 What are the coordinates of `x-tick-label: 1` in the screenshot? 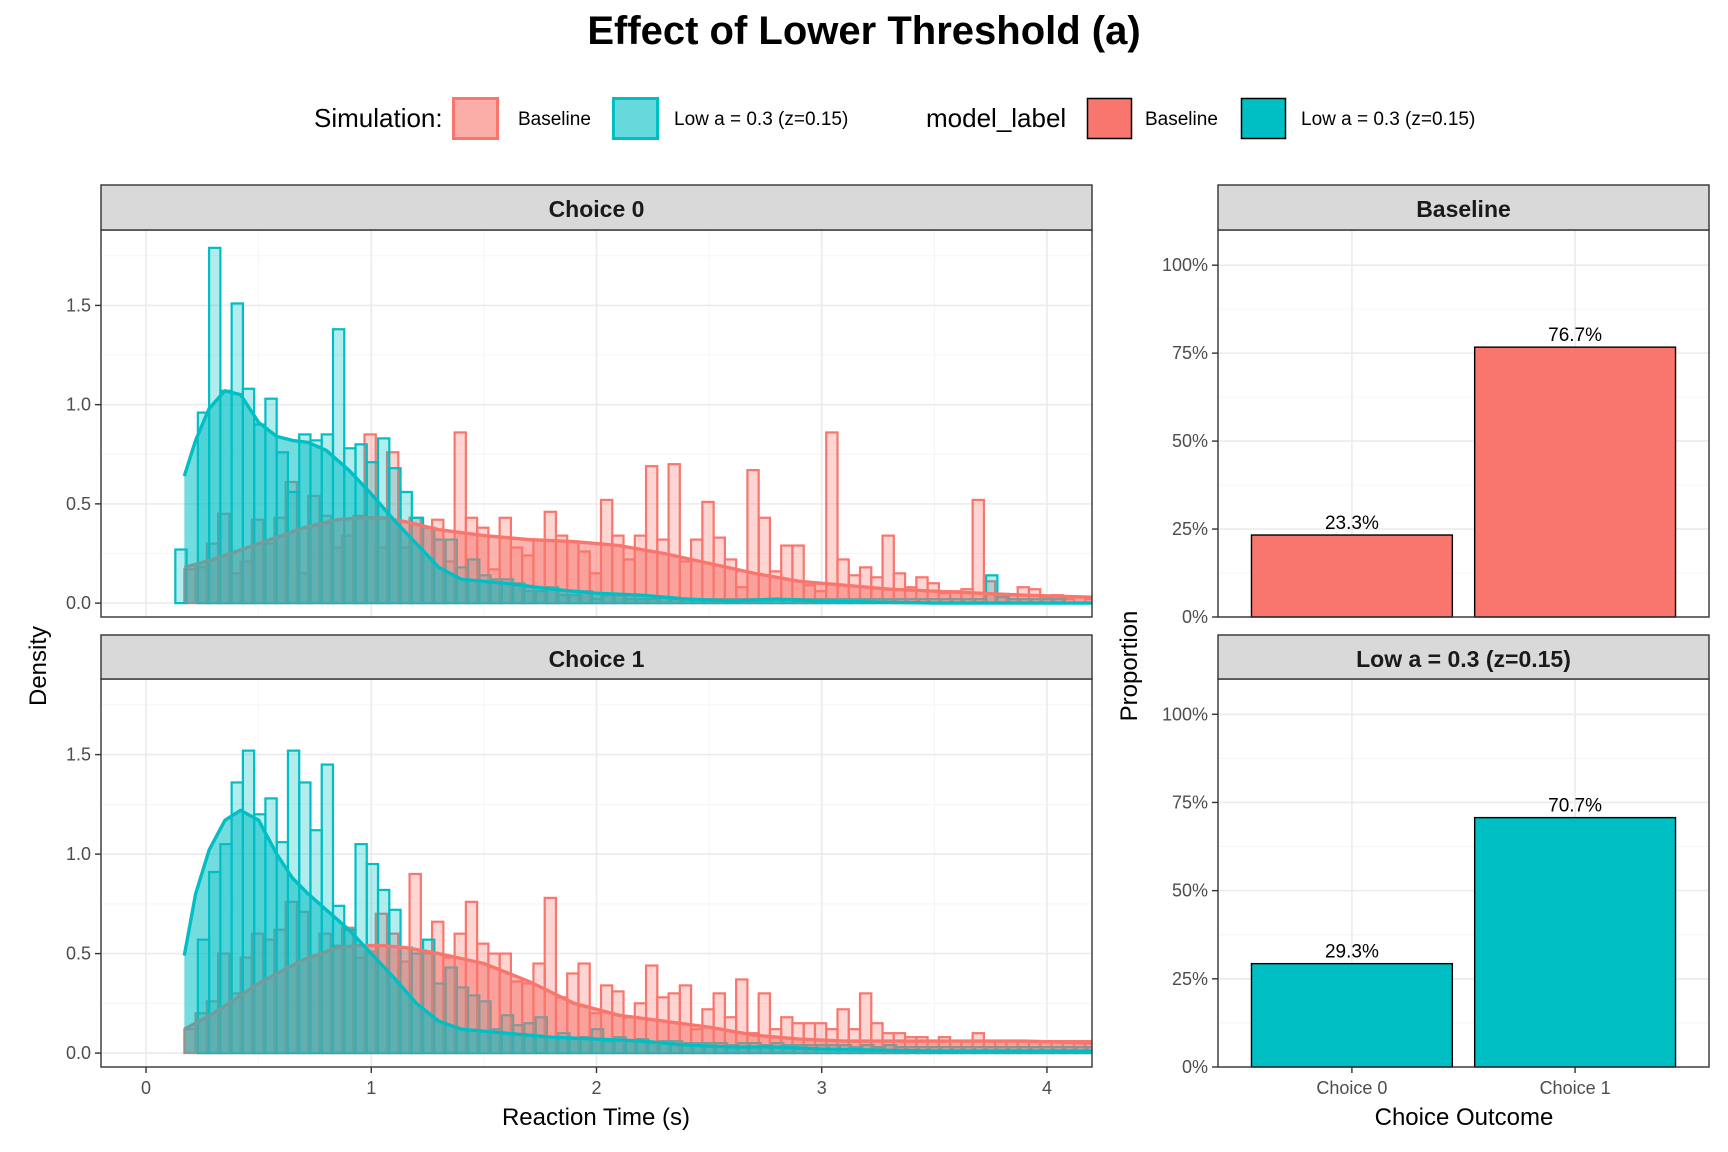 It's located at (371, 1088).